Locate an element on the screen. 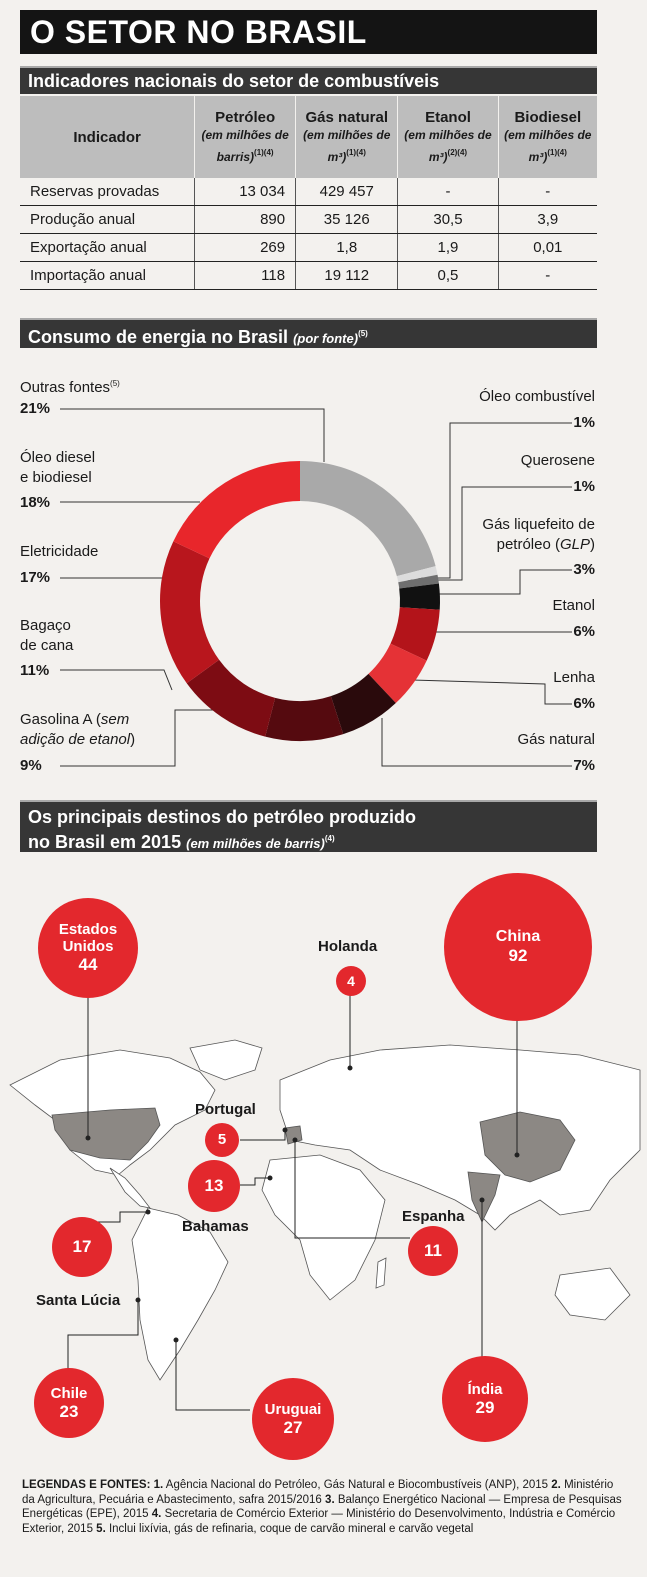 This screenshot has height=1577, width=647. label-espanha: Espanha is located at coordinates (433, 1216).